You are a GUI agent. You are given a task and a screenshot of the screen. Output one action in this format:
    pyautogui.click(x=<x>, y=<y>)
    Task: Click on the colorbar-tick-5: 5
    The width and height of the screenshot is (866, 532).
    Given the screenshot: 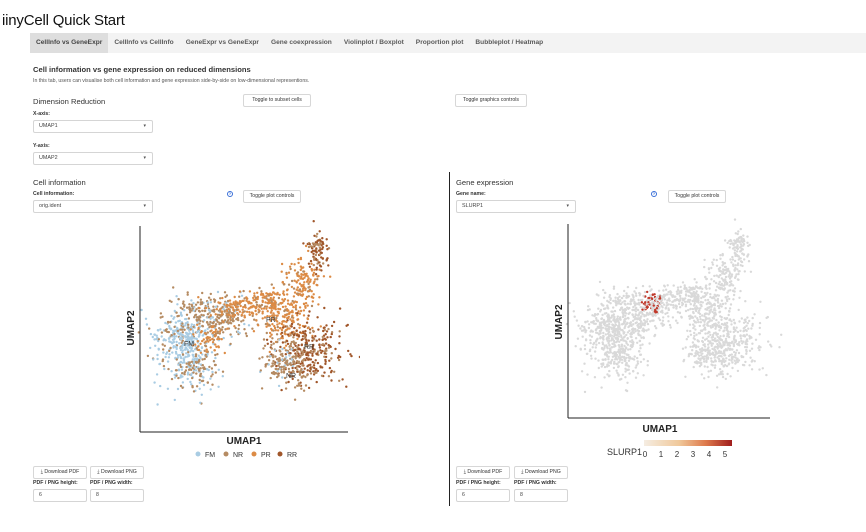 What is the action you would take?
    pyautogui.click(x=725, y=454)
    